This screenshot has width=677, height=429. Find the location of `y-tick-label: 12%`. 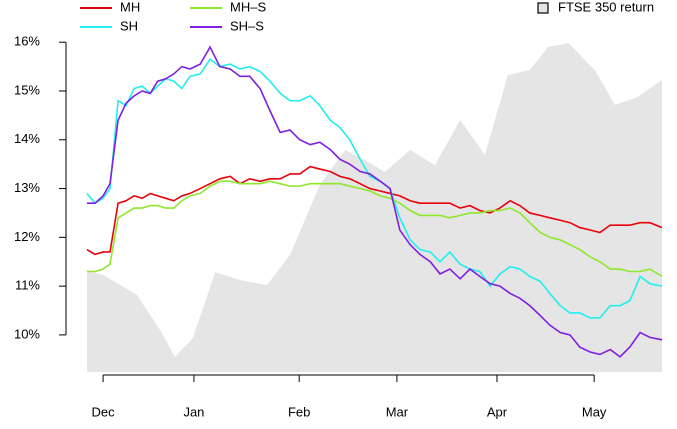

y-tick-label: 12% is located at coordinates (27, 236).